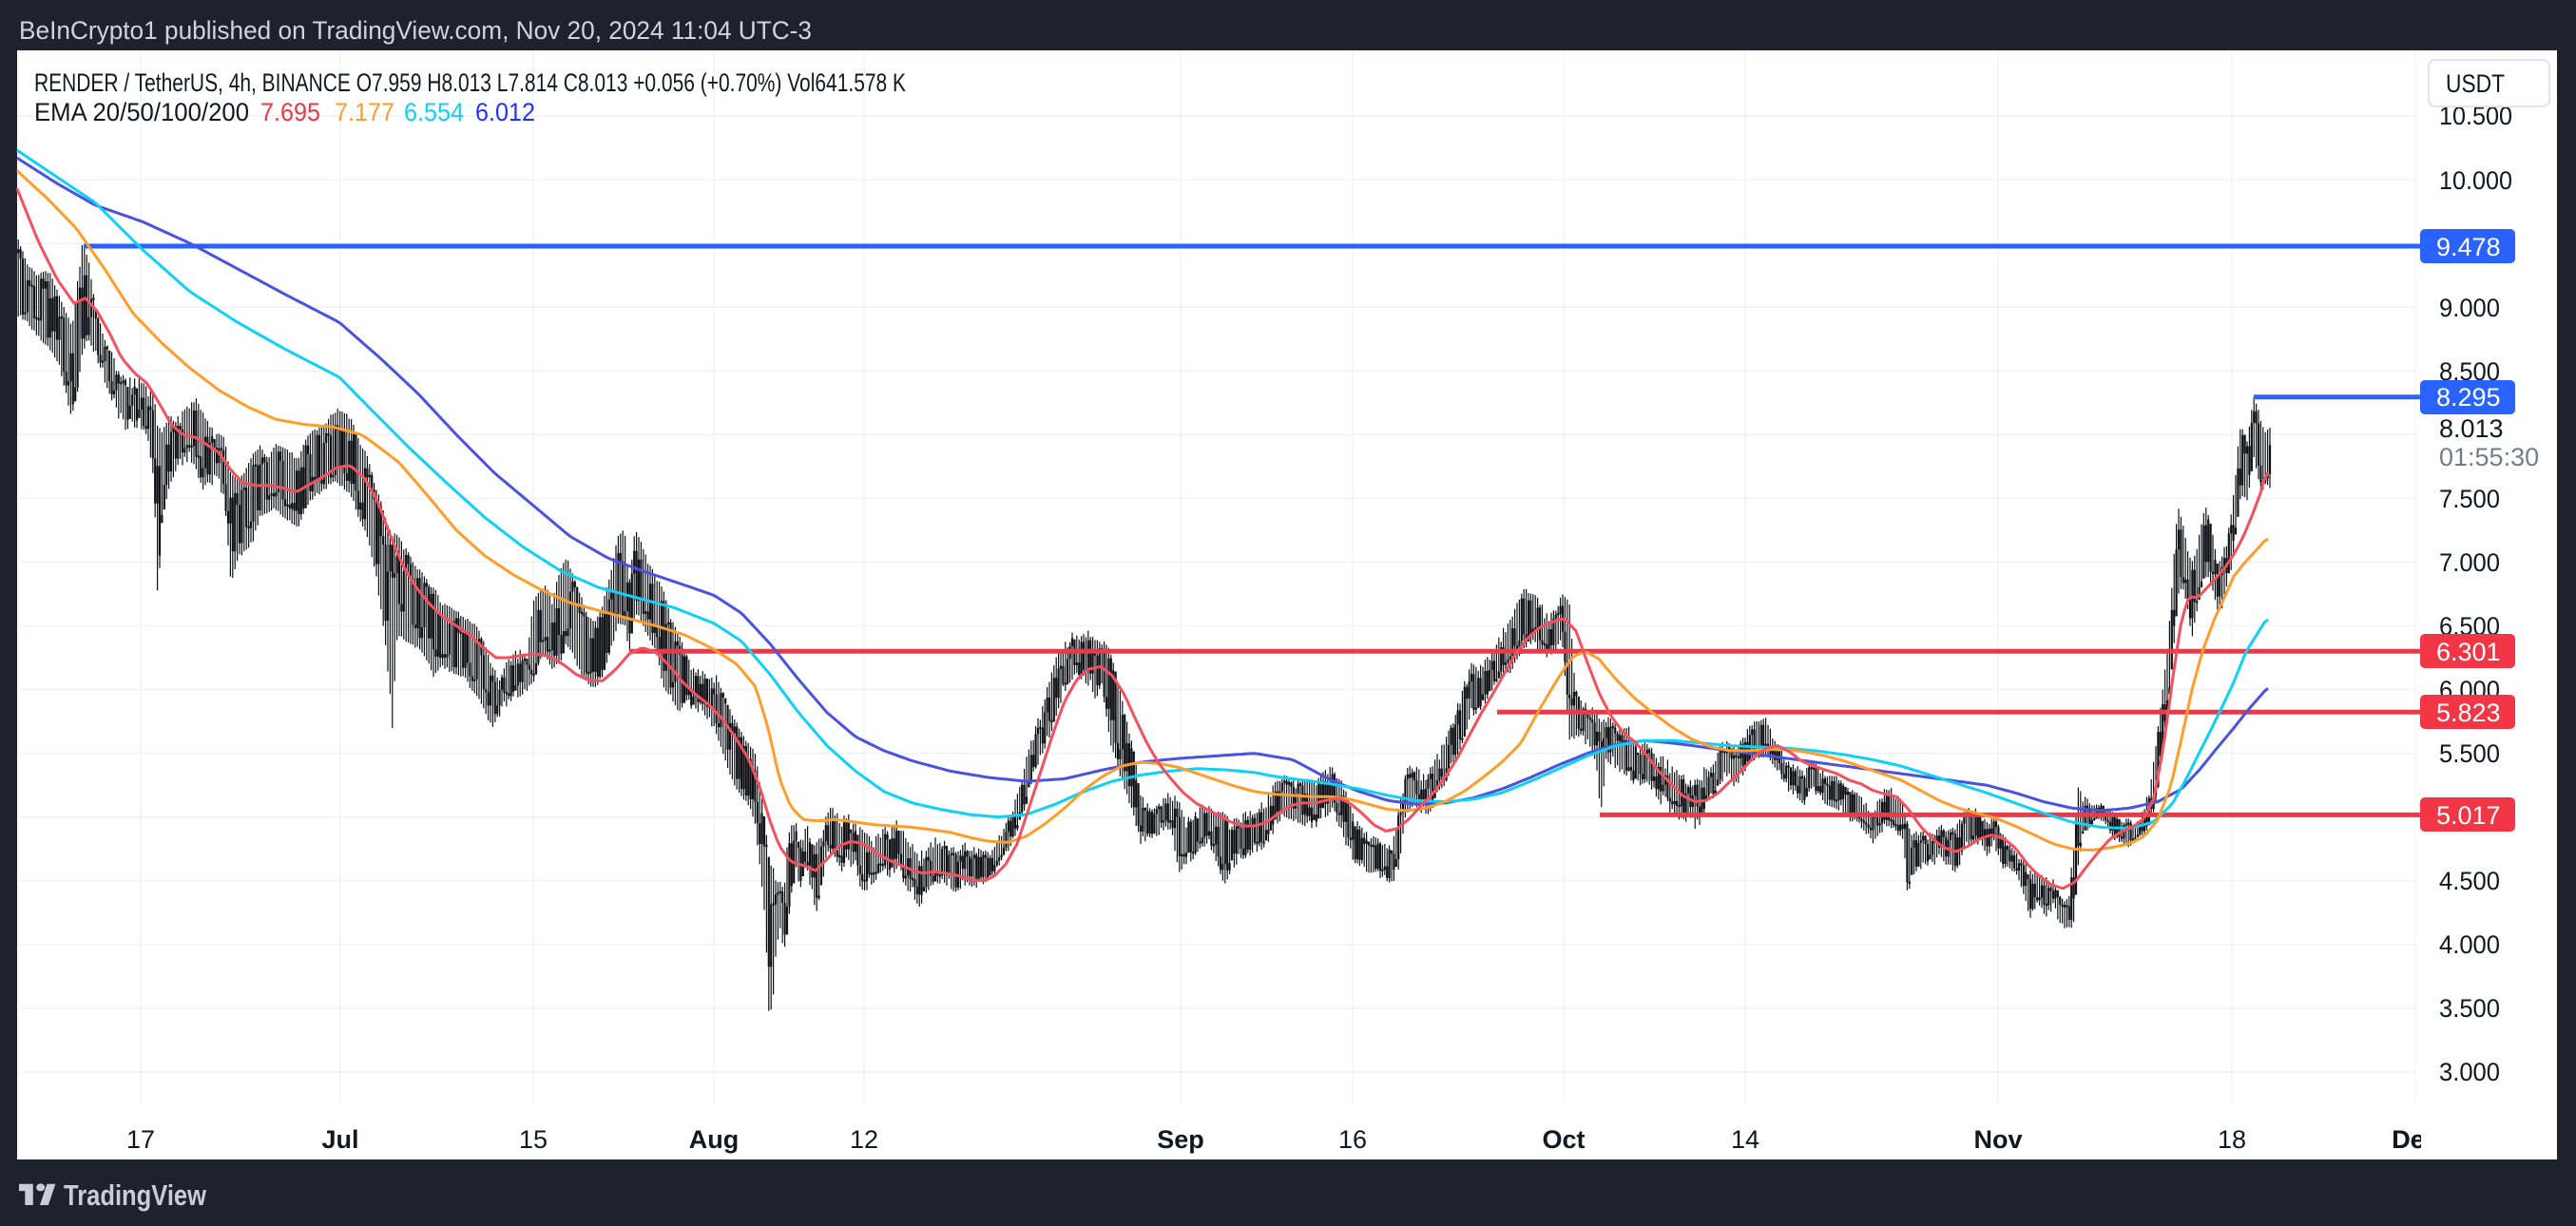 This screenshot has height=1226, width=2576. I want to click on svg-text: 4.500, so click(2469, 881).